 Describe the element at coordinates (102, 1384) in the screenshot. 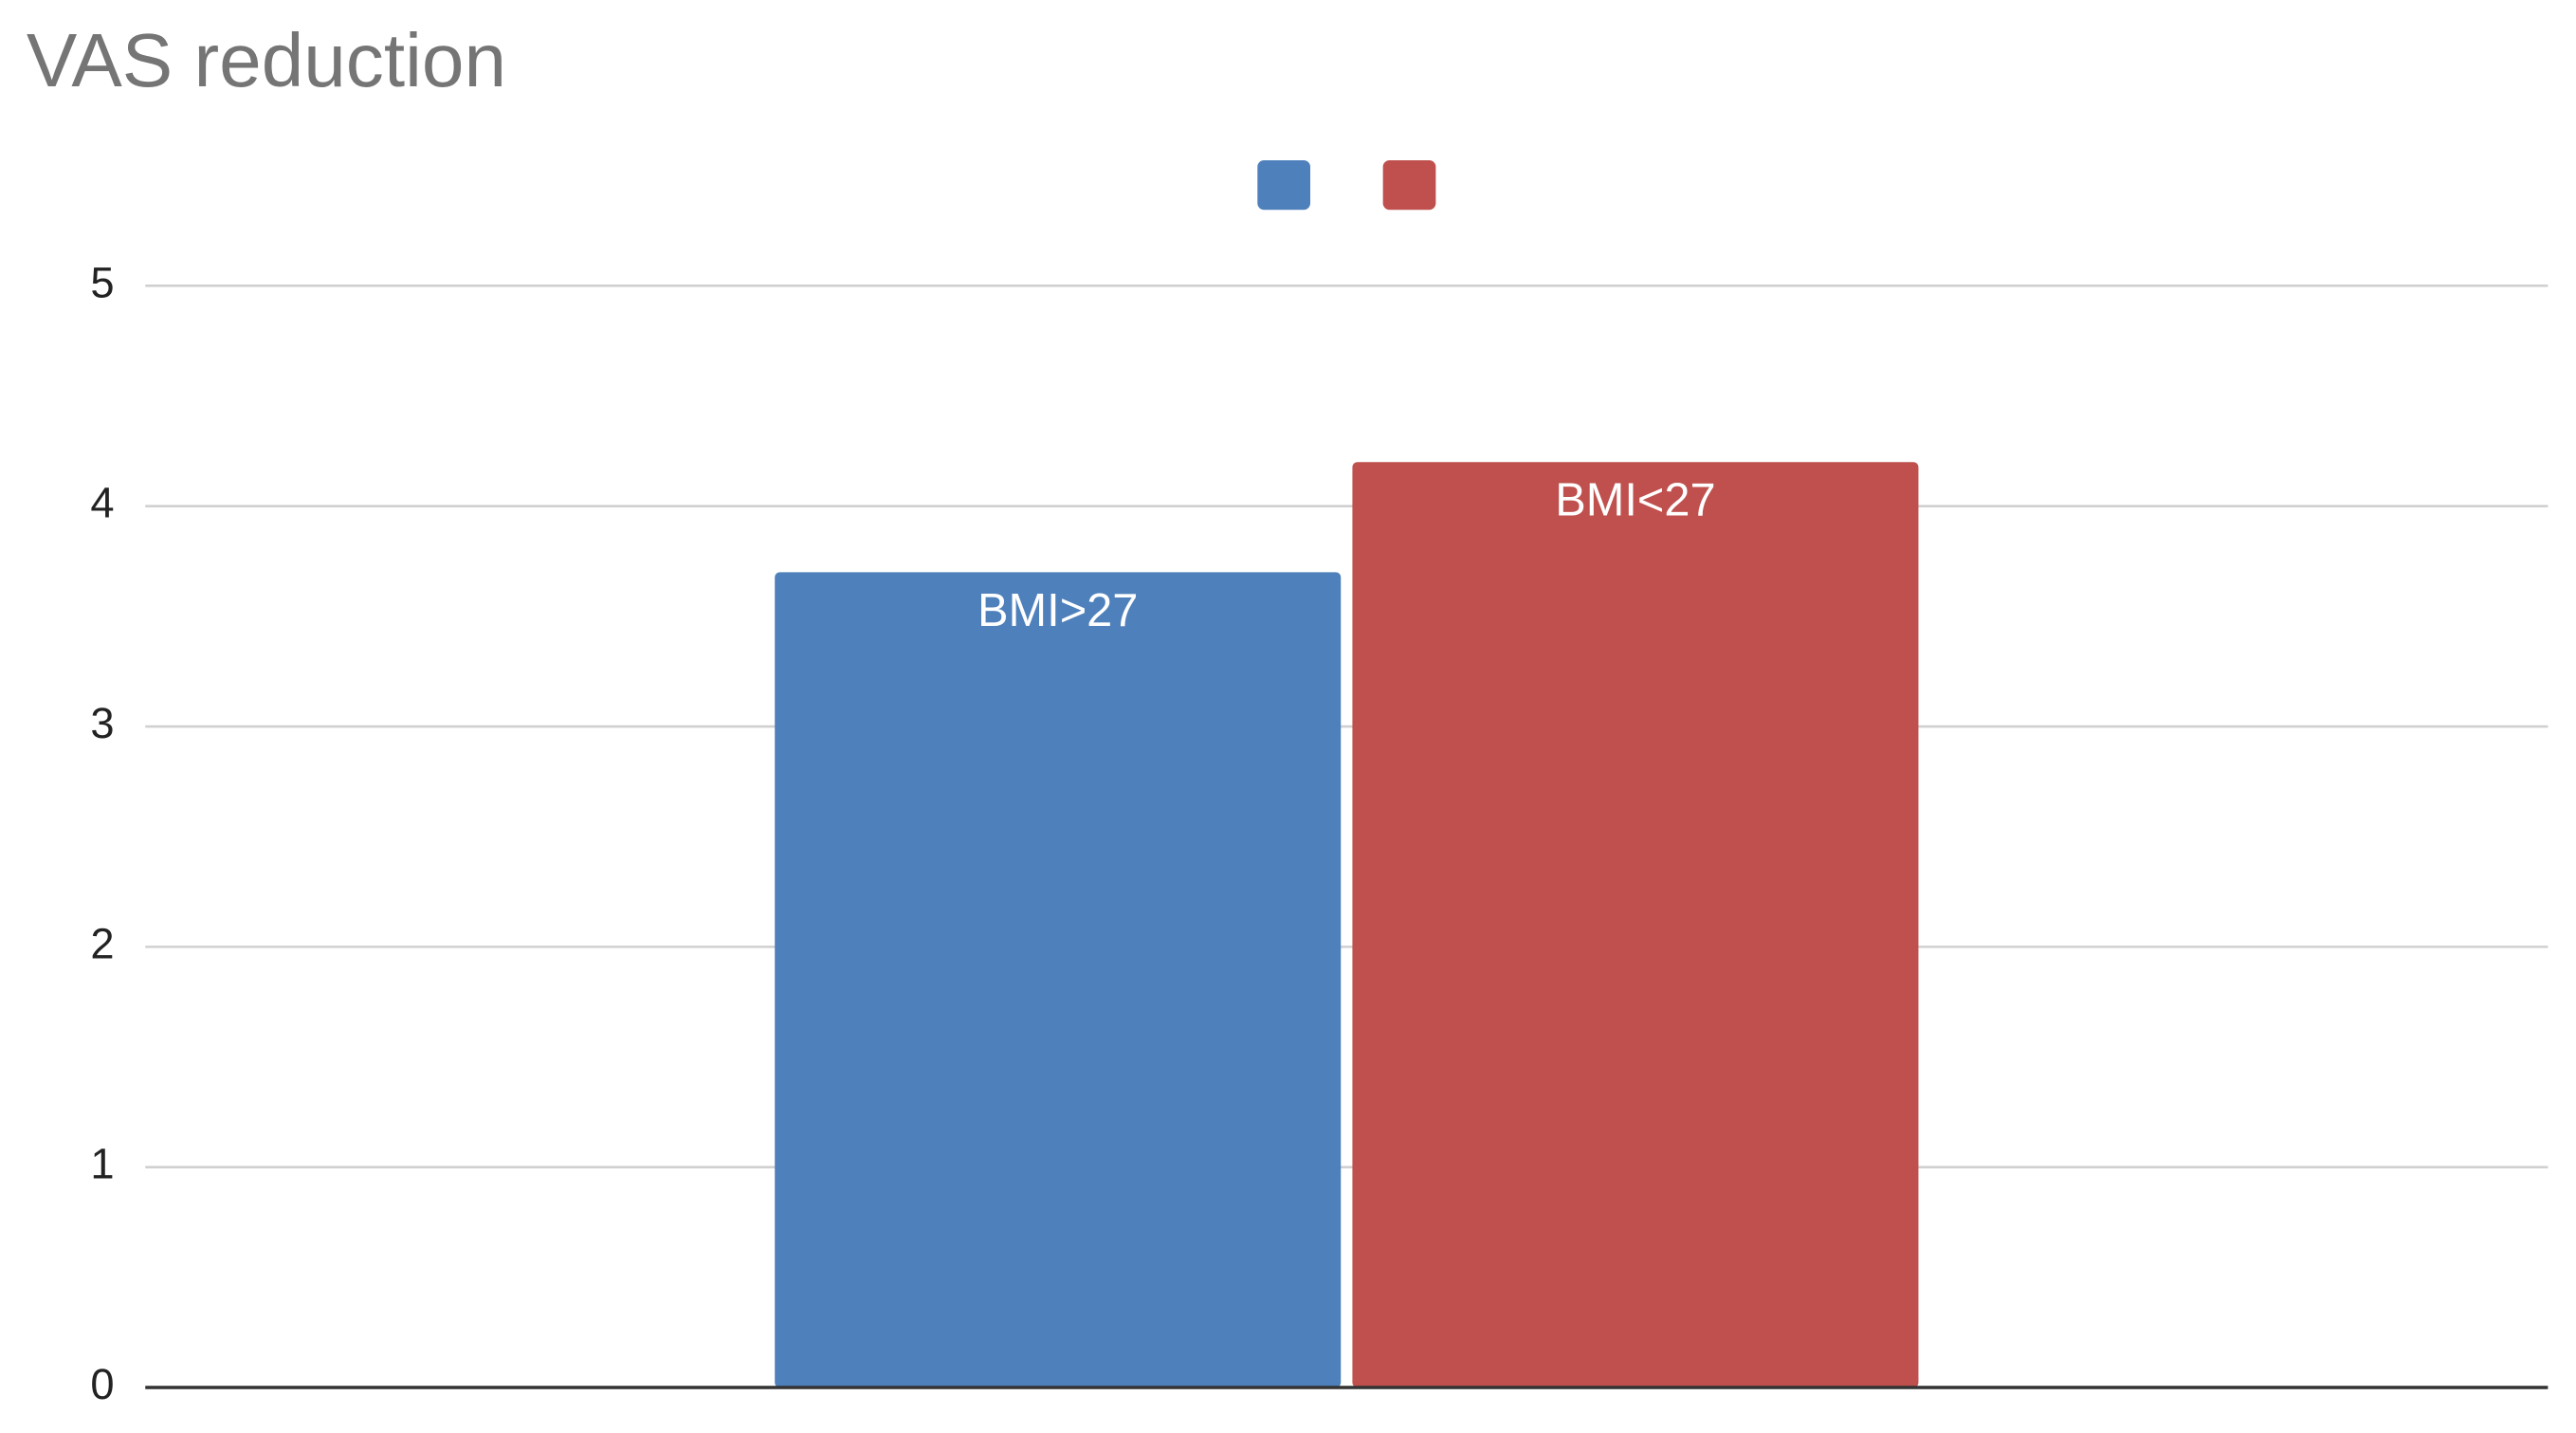

I see `y-tick-label: 0` at that location.